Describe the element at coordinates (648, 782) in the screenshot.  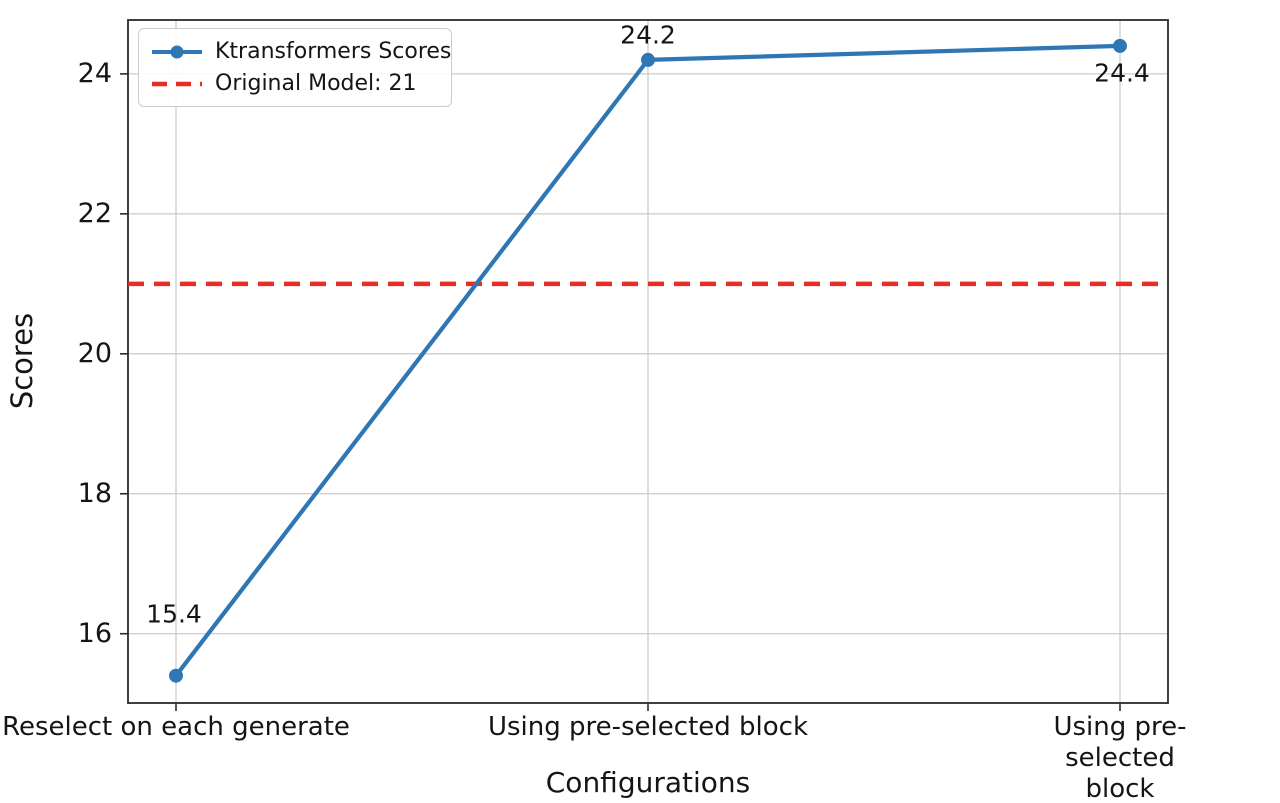
I see `x-axis-title: Configurations` at that location.